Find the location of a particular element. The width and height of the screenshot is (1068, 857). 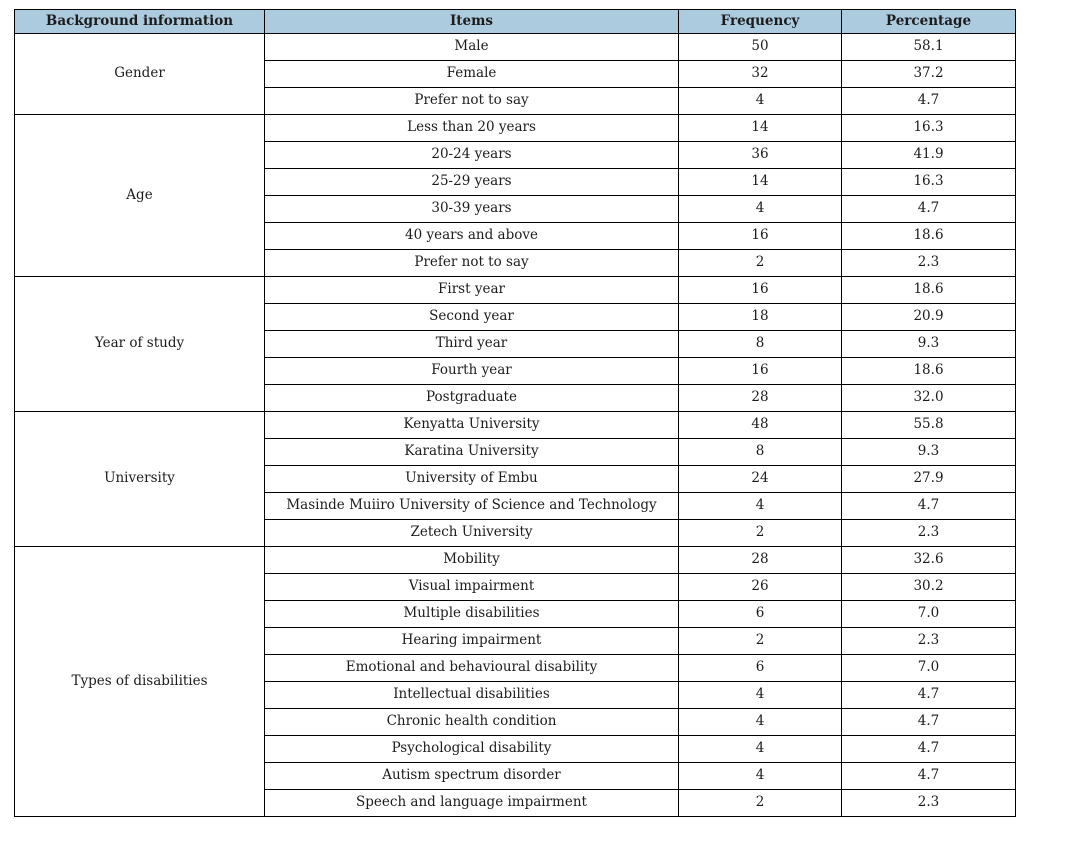

frequency-cell: 26 is located at coordinates (760, 587).